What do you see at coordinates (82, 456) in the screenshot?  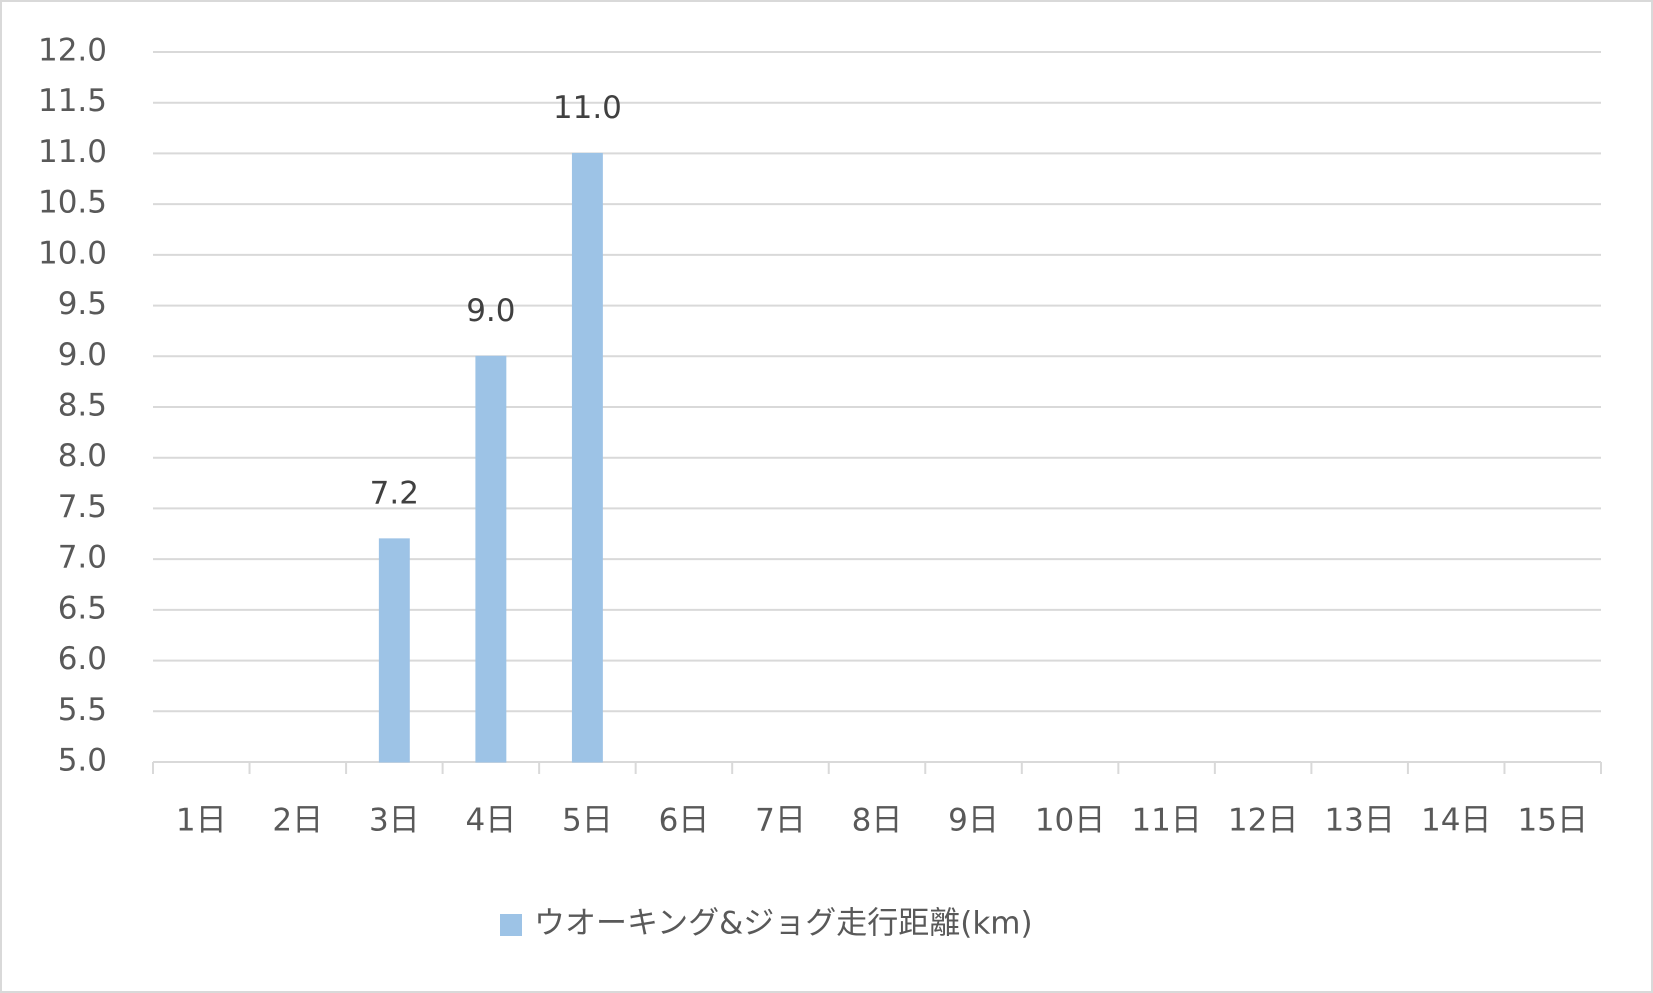 I see `y-tick-label: 8.0` at bounding box center [82, 456].